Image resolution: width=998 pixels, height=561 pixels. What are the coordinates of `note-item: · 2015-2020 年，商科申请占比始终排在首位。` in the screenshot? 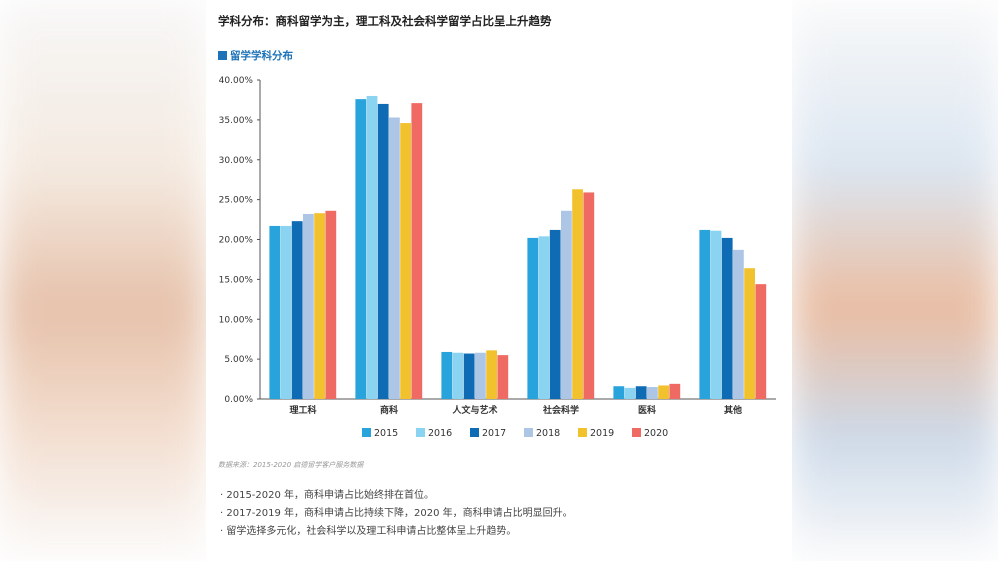 It's located at (327, 495).